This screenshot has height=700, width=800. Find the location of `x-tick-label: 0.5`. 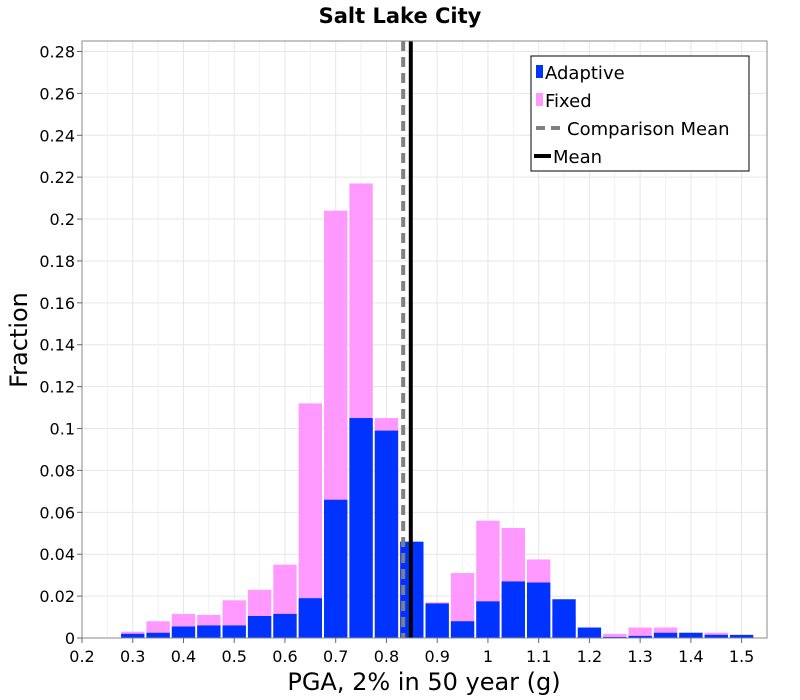

x-tick-label: 0.5 is located at coordinates (233, 656).